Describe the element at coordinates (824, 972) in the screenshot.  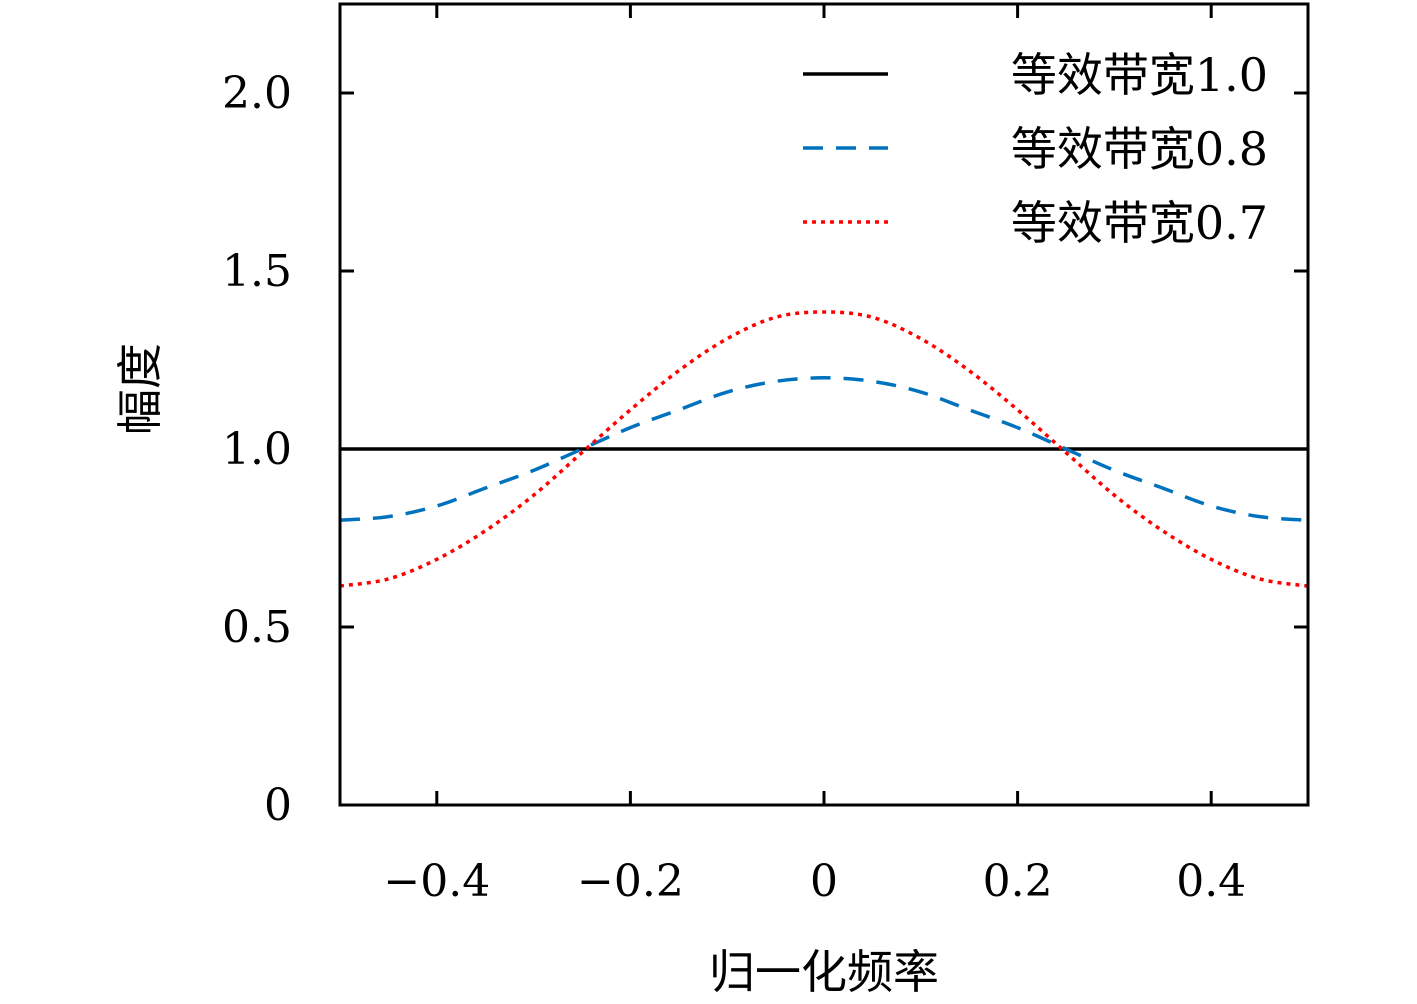
I see `x-axis-title: 归一化频率` at that location.